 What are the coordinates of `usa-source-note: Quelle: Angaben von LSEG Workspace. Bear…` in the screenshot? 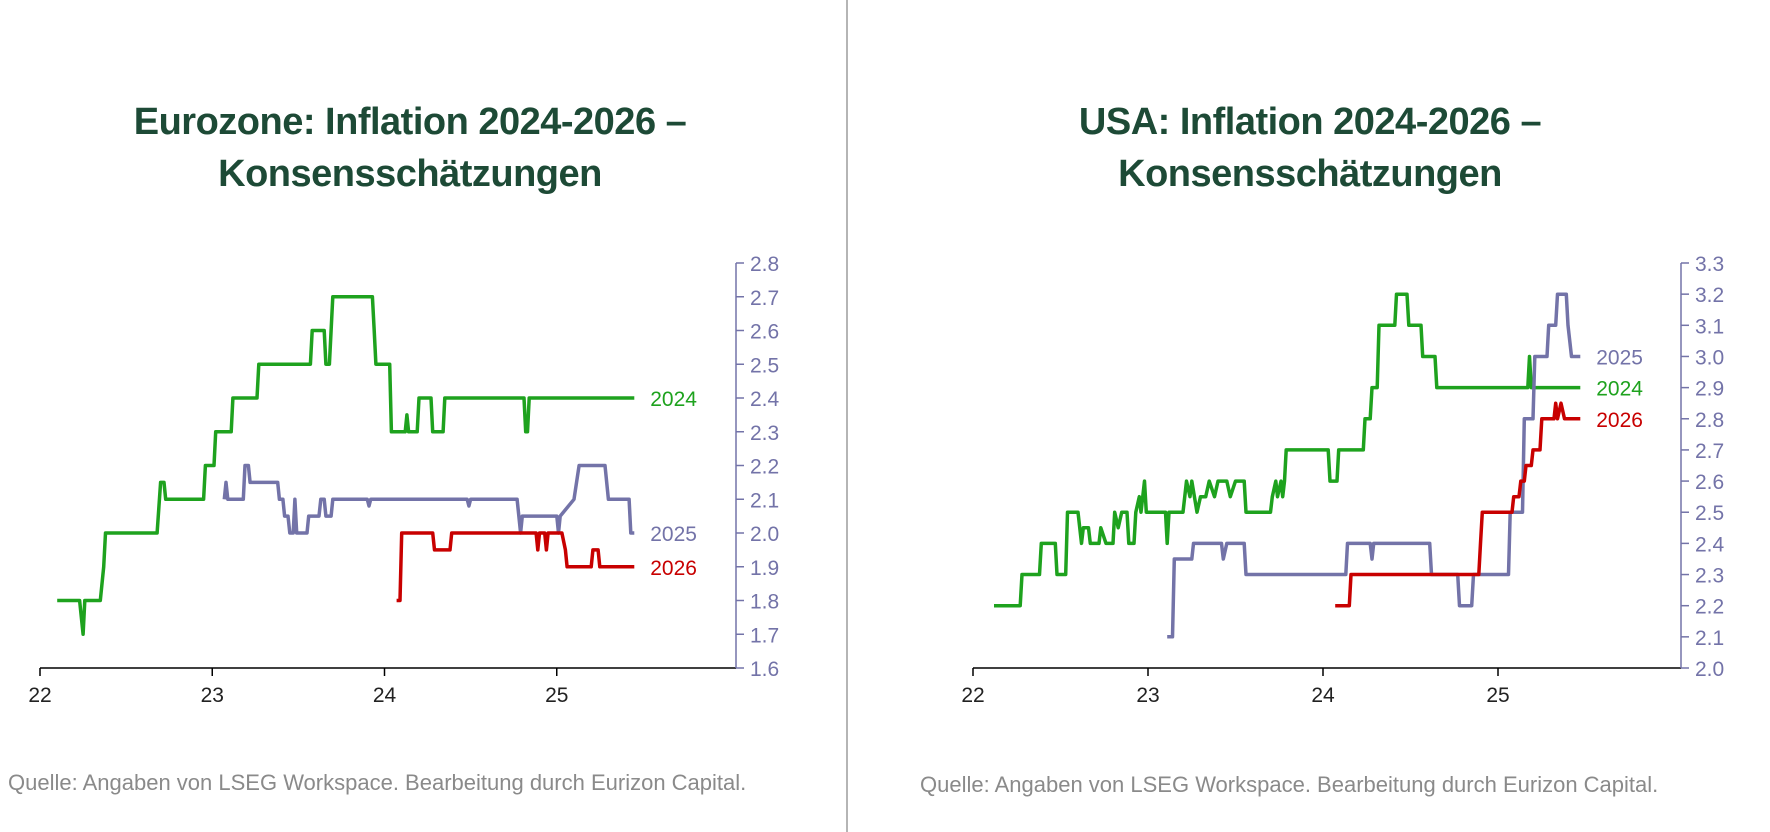 It's located at (1289, 784).